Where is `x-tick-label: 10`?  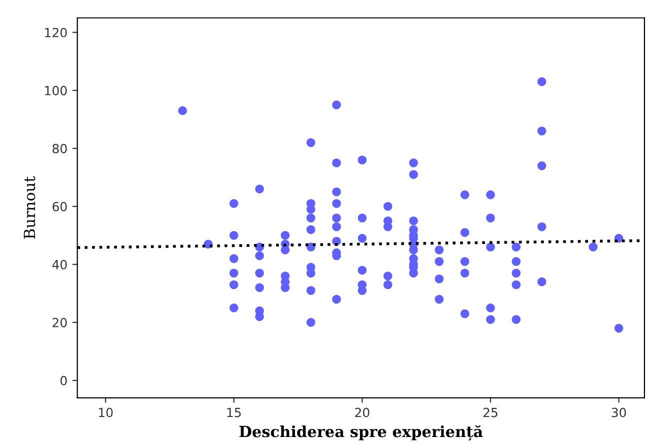
x-tick-label: 10 is located at coordinates (105, 413).